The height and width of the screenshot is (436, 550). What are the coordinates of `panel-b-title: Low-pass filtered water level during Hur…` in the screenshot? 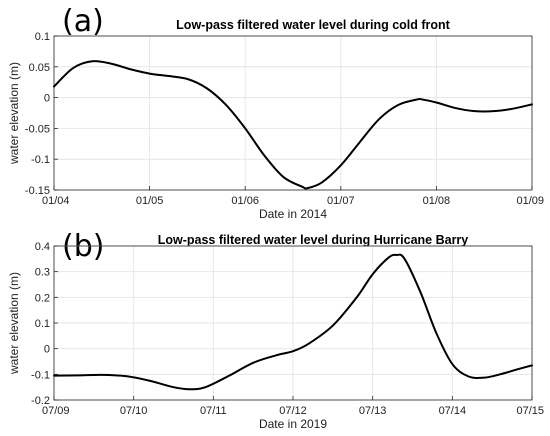 It's located at (313, 240).